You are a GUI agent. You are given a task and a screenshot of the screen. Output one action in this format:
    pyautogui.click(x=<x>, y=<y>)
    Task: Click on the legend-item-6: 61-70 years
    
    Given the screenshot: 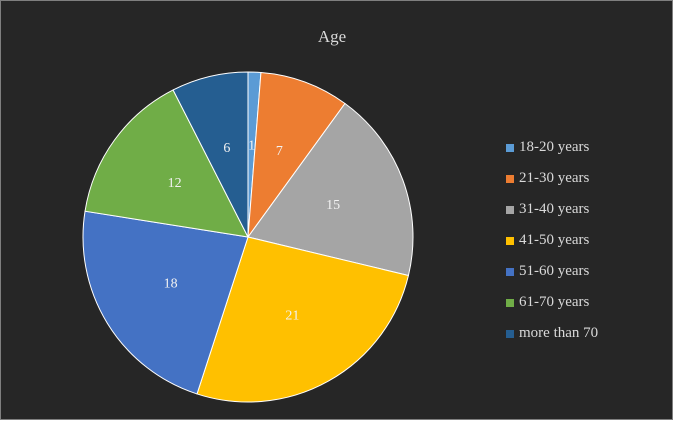 What is the action you would take?
    pyautogui.click(x=552, y=302)
    